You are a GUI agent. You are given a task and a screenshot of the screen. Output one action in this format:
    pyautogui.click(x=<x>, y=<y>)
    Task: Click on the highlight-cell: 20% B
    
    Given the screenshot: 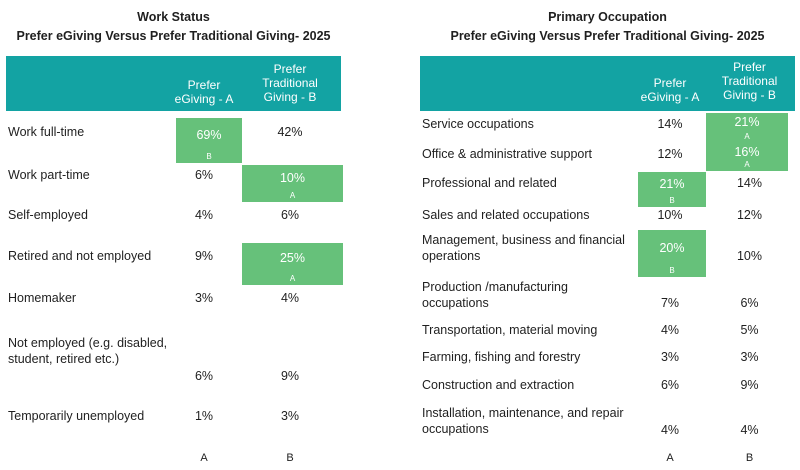 What is the action you would take?
    pyautogui.click(x=672, y=253)
    